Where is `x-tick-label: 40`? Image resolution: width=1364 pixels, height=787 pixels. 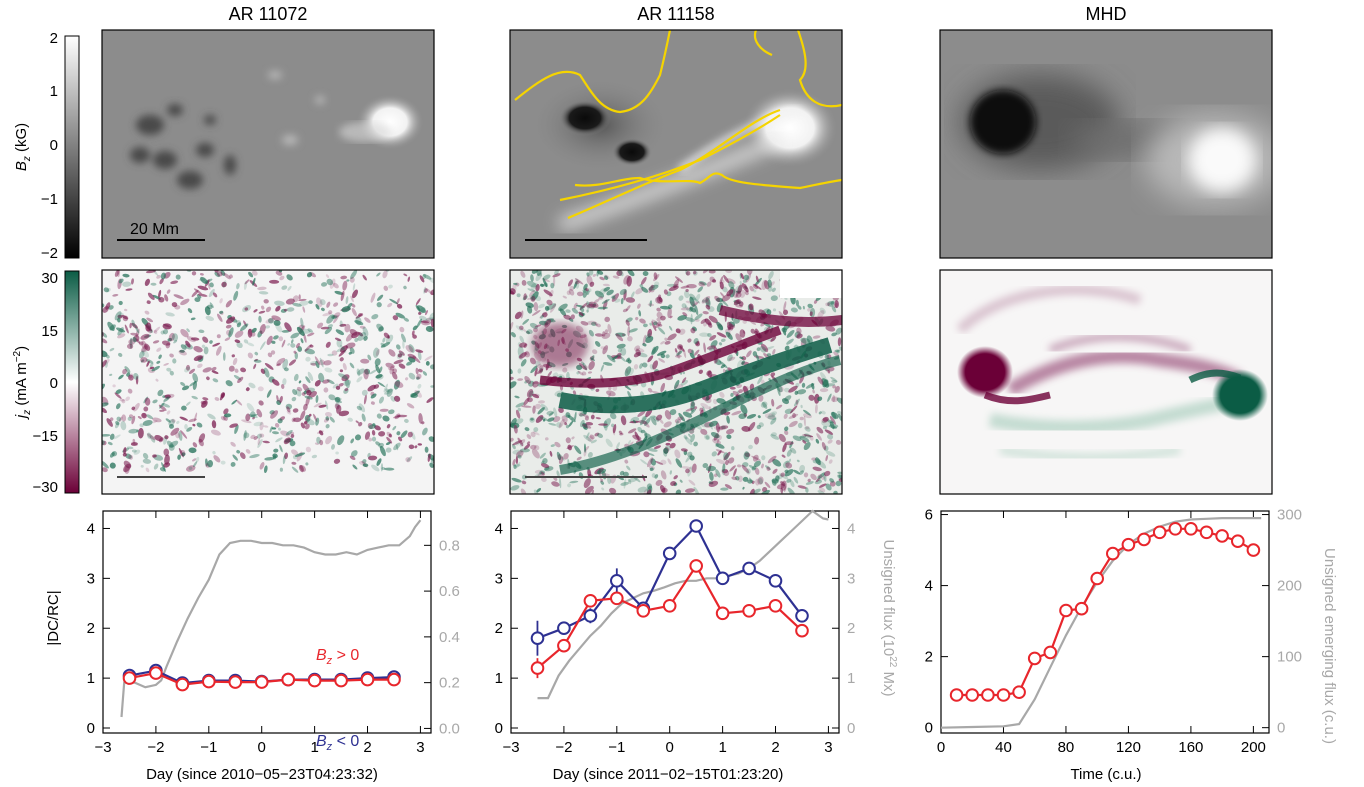 x-tick-label: 40 is located at coordinates (1003, 747).